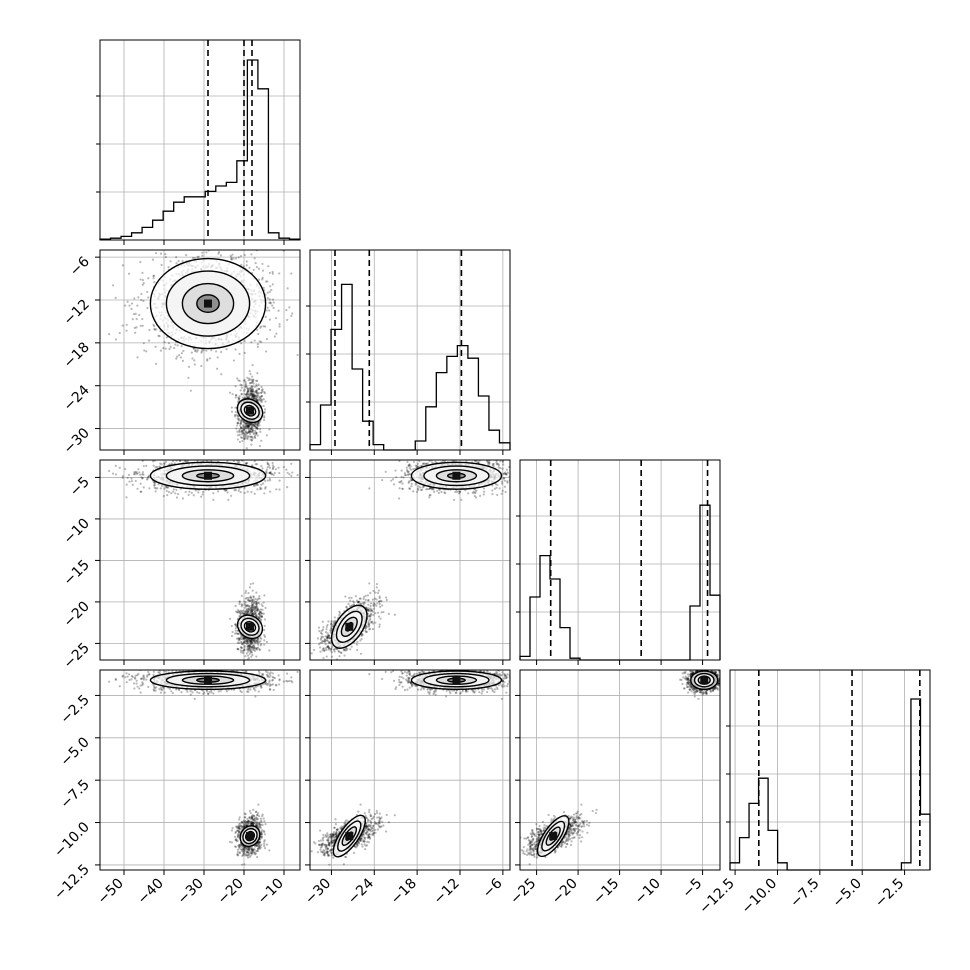  Describe the element at coordinates (200, 560) in the screenshot. I see `panel-background` at that location.